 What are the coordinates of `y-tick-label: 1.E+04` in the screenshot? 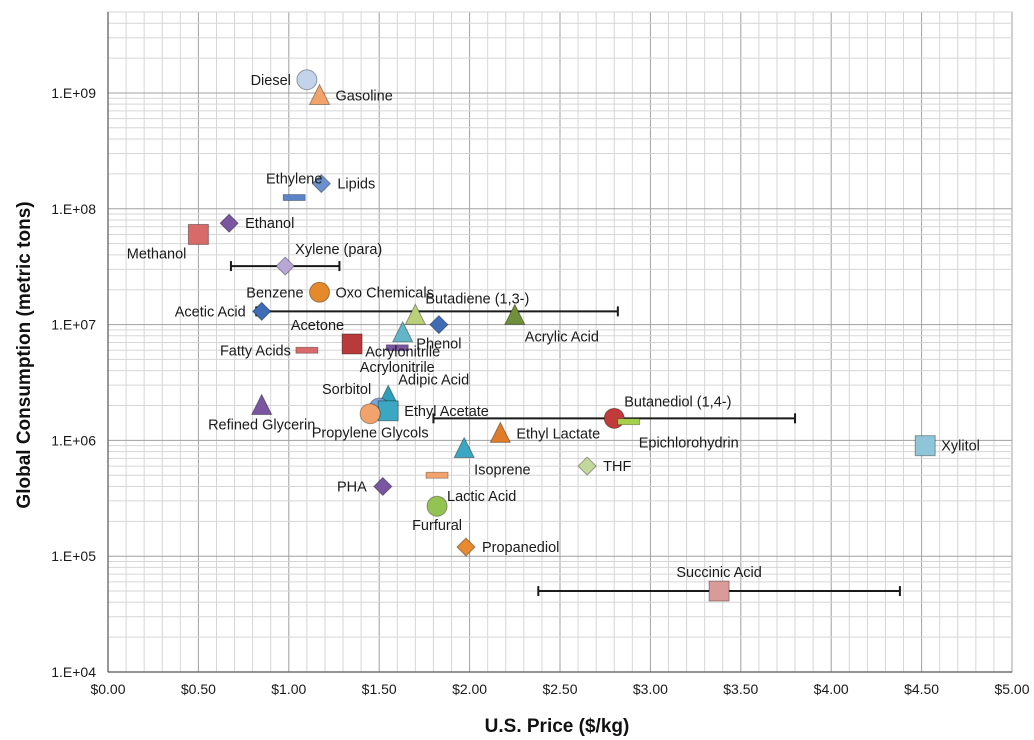 It's located at (73, 672).